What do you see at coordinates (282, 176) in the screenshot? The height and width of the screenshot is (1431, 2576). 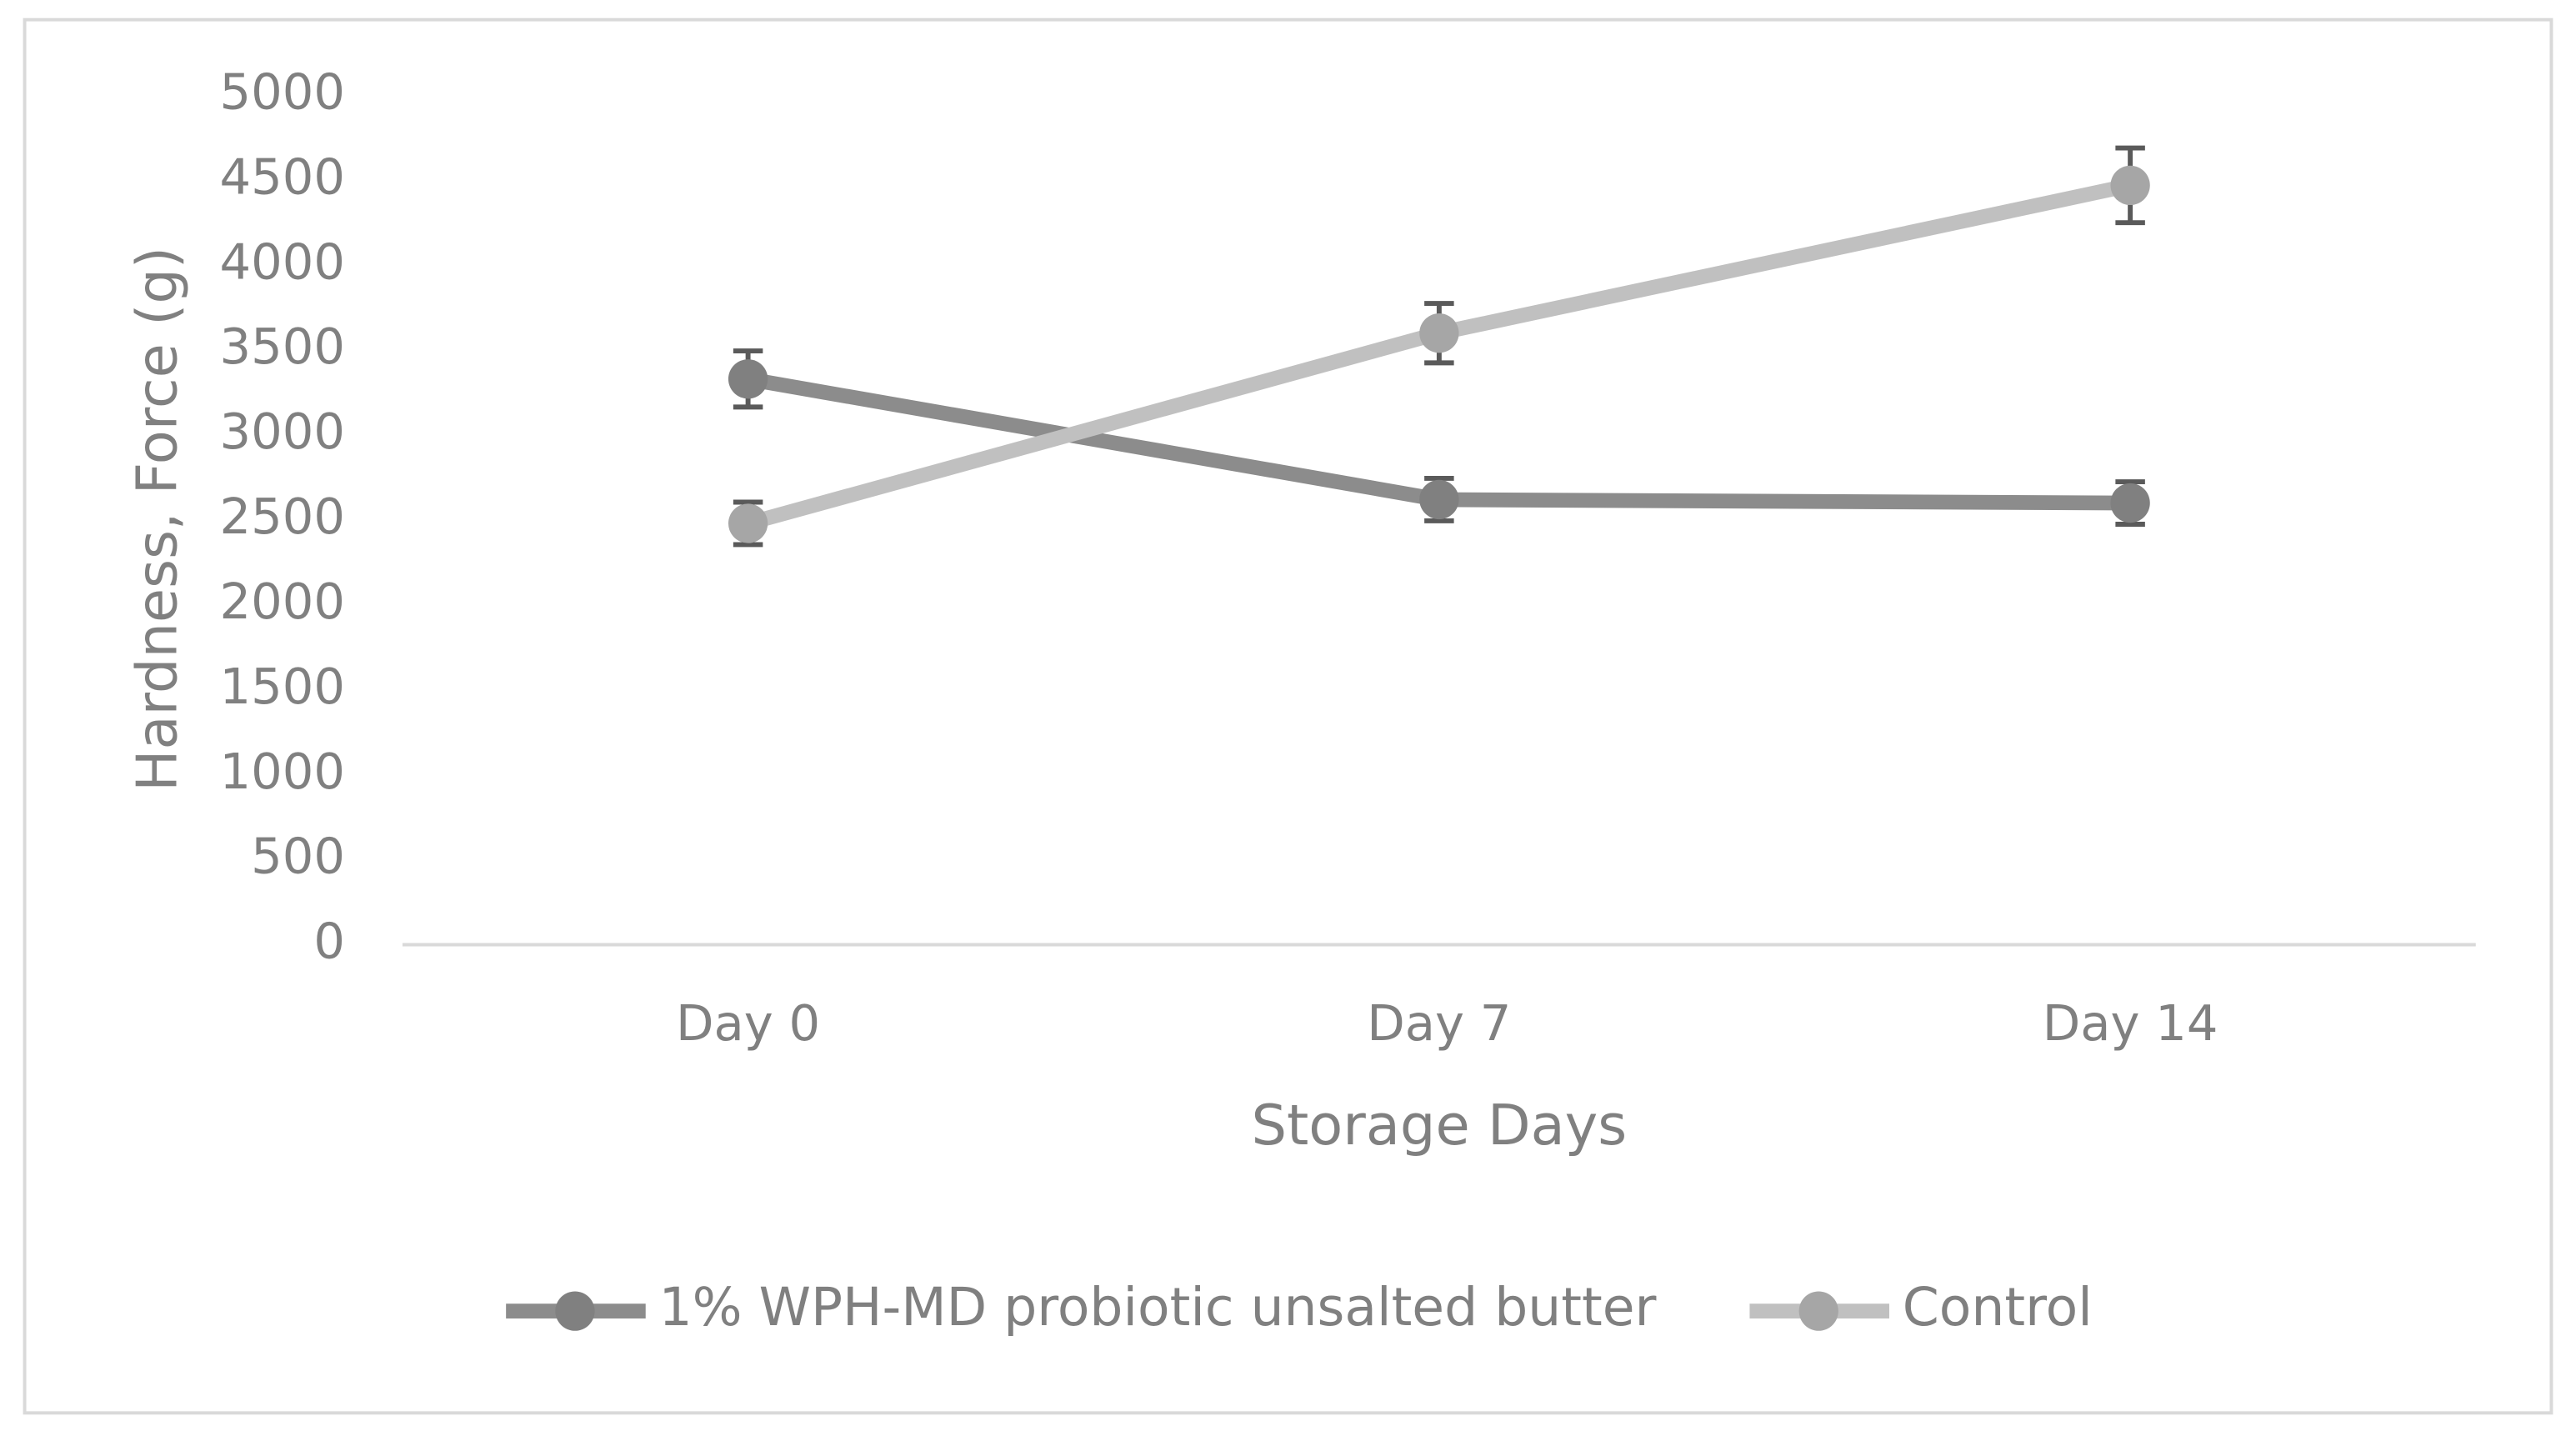 I see `y-tick-label: 4500` at bounding box center [282, 176].